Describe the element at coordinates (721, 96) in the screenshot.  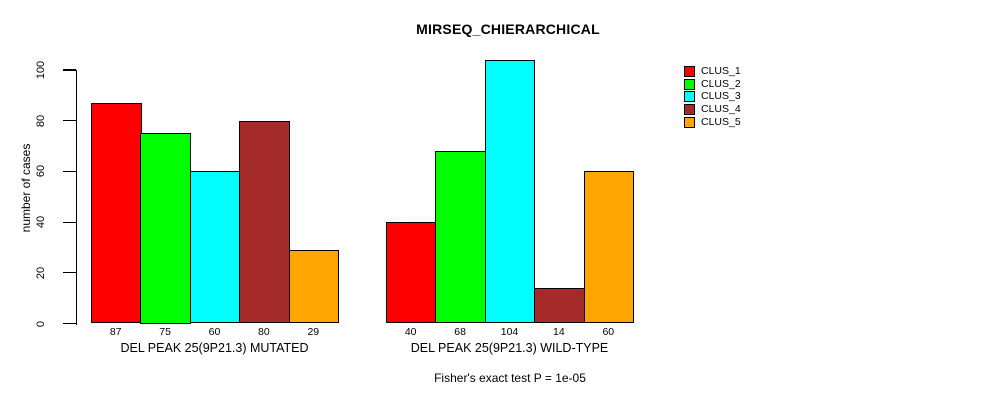
I see `legend-label: CLUS_3` at that location.